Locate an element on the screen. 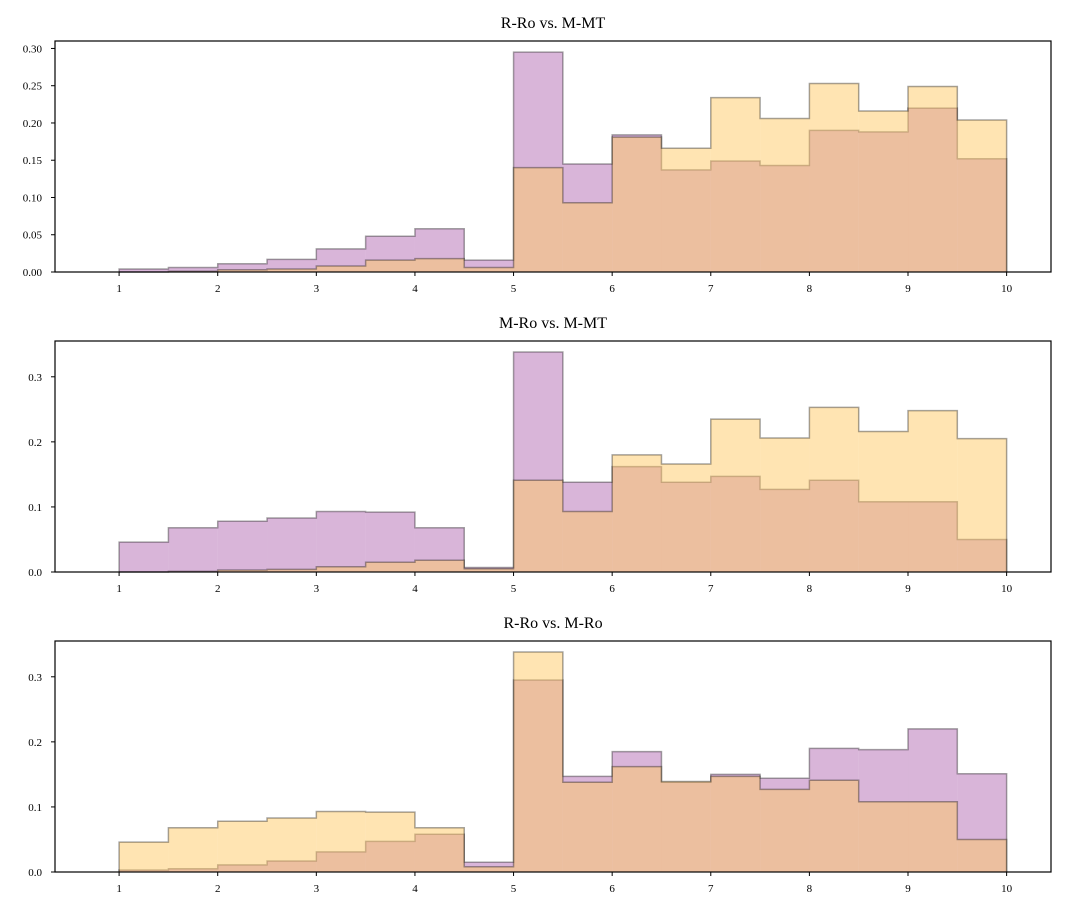 The image size is (1067, 922). panel-title: R-Ro vs. M-MT is located at coordinates (553, 23).